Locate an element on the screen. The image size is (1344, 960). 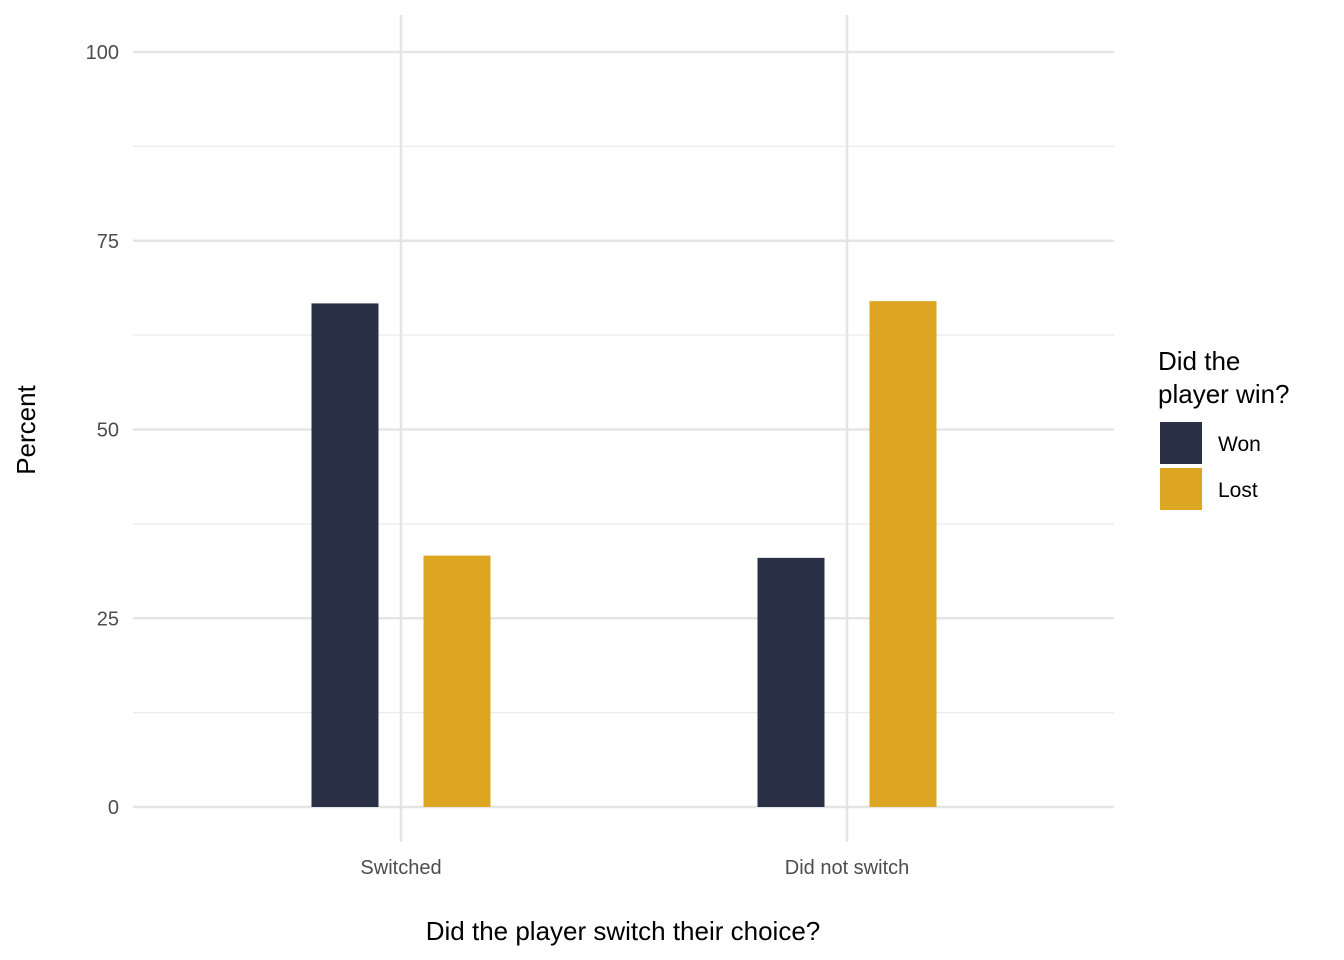
x-tick-label: Switched is located at coordinates (400, 868).